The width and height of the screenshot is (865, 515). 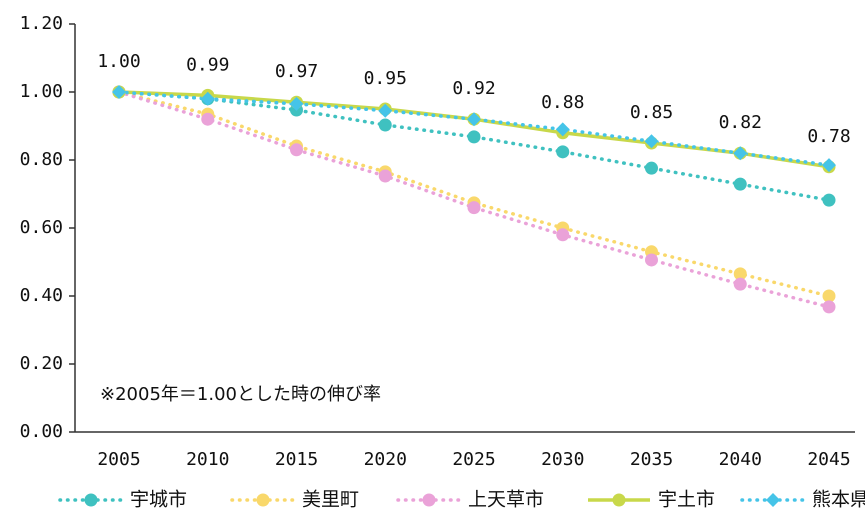 What do you see at coordinates (474, 128) in the screenshot?
I see `series-line` at bounding box center [474, 128].